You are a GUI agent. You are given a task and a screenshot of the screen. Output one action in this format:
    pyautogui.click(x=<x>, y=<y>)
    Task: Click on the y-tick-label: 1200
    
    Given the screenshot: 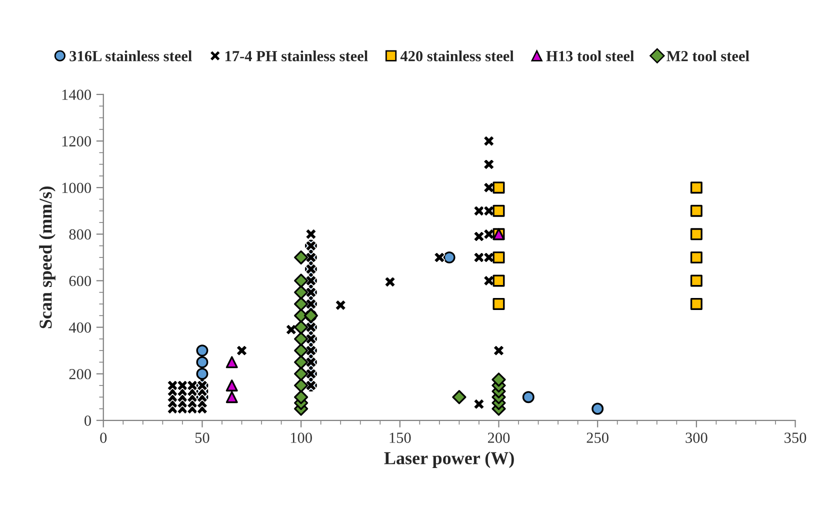 What is the action you would take?
    pyautogui.click(x=76, y=141)
    